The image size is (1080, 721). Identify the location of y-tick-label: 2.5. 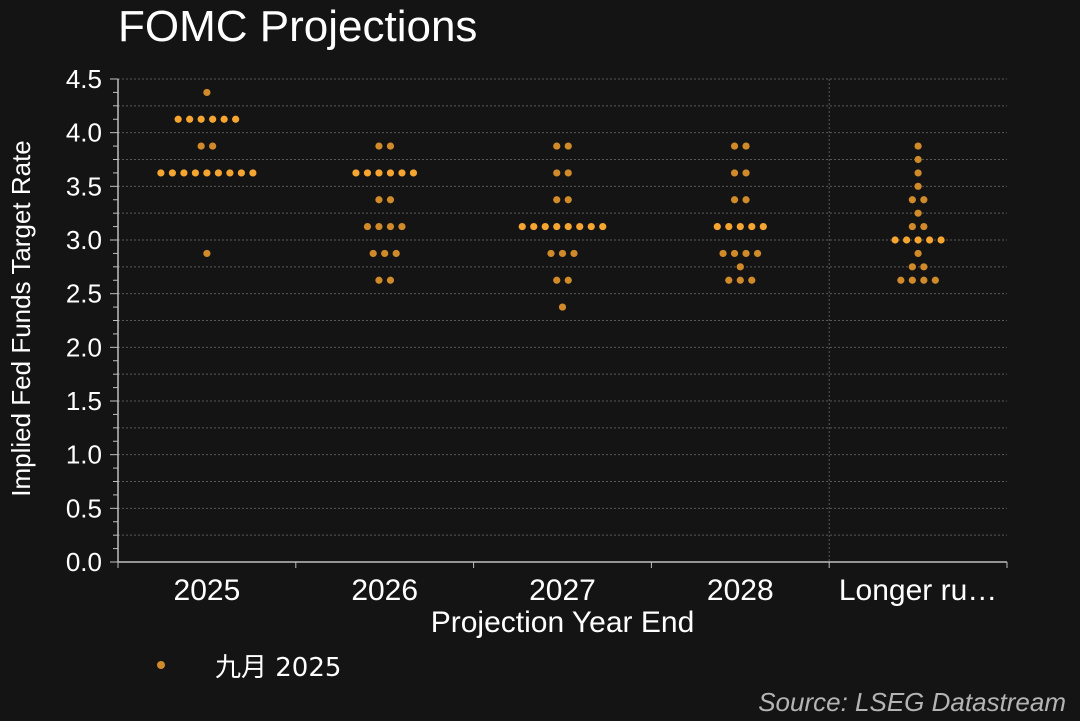
(84, 294).